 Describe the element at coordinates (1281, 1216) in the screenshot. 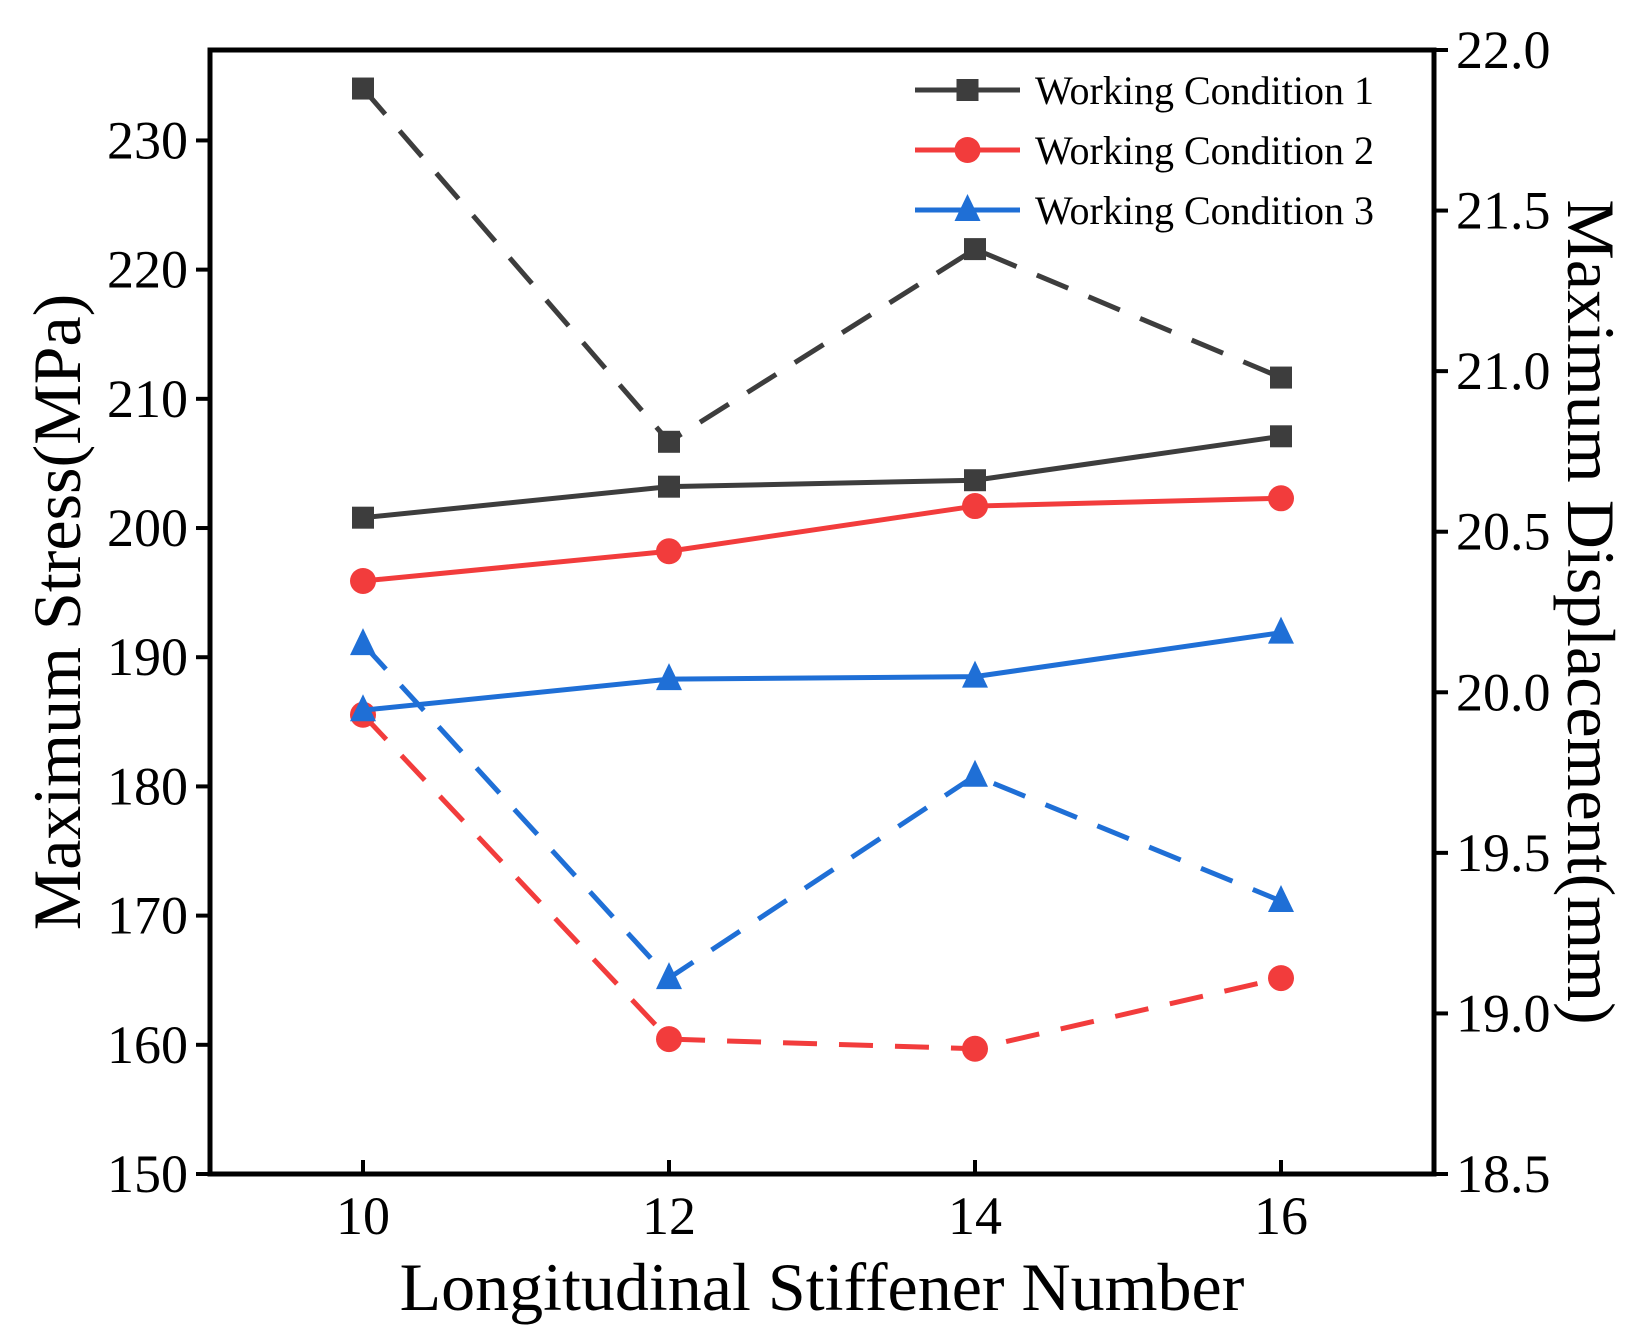

I see `x-tick-label: 16` at that location.